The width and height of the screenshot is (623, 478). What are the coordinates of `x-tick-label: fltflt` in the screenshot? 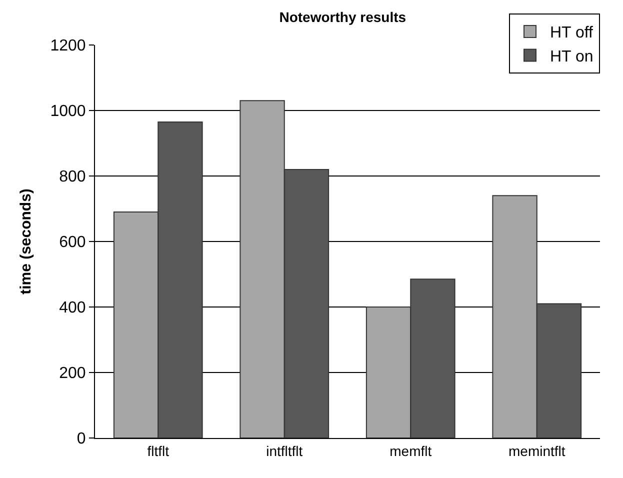 It's located at (158, 450).